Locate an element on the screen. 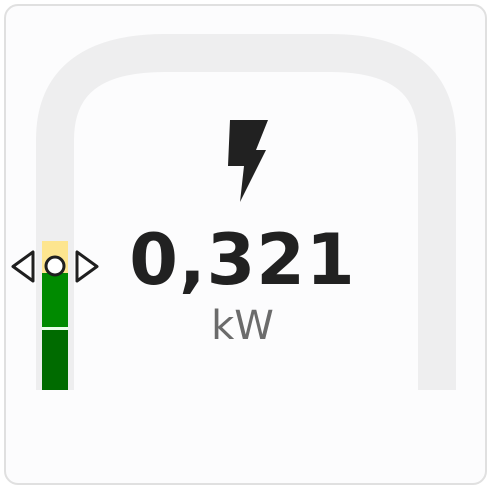 The width and height of the screenshot is (495, 491). indicator-right-arrow-icon is located at coordinates (87, 266).